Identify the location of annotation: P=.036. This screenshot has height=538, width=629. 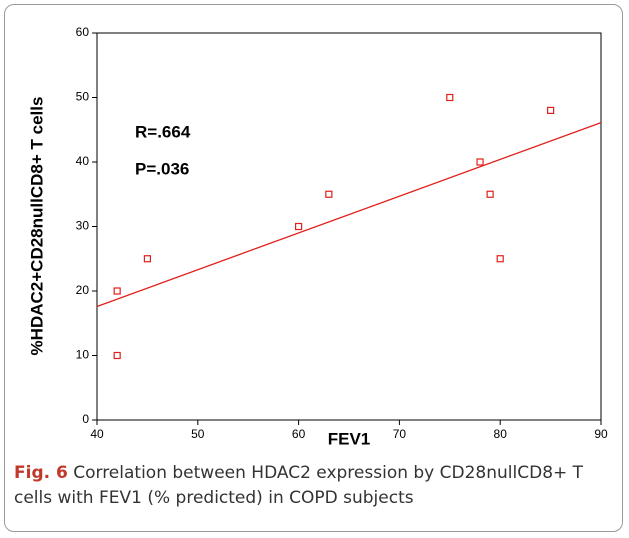
(162, 168).